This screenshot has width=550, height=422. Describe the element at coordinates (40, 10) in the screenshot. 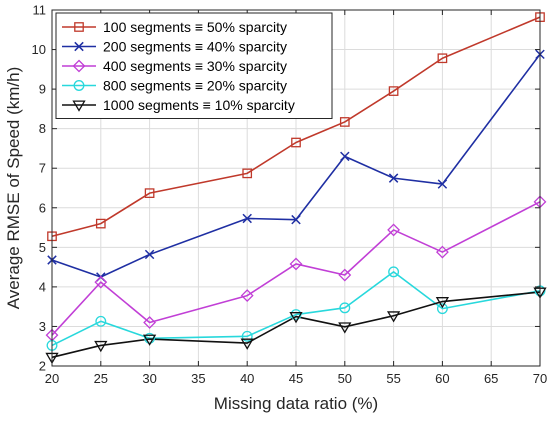

I see `y-tick-label: 11` at that location.